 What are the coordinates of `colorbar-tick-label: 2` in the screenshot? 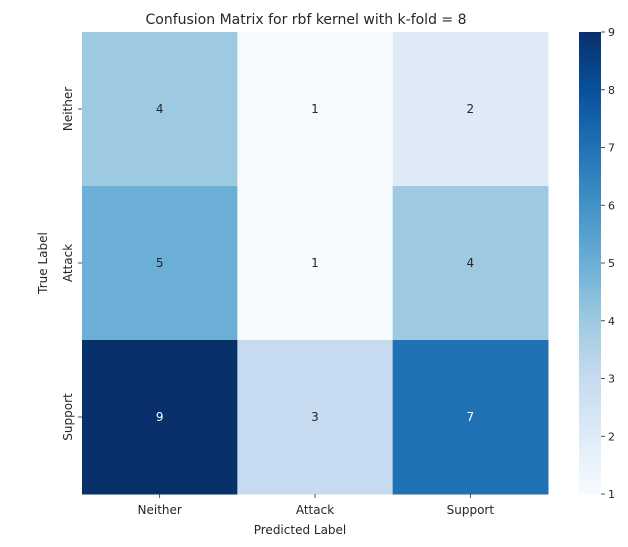 It's located at (611, 436).